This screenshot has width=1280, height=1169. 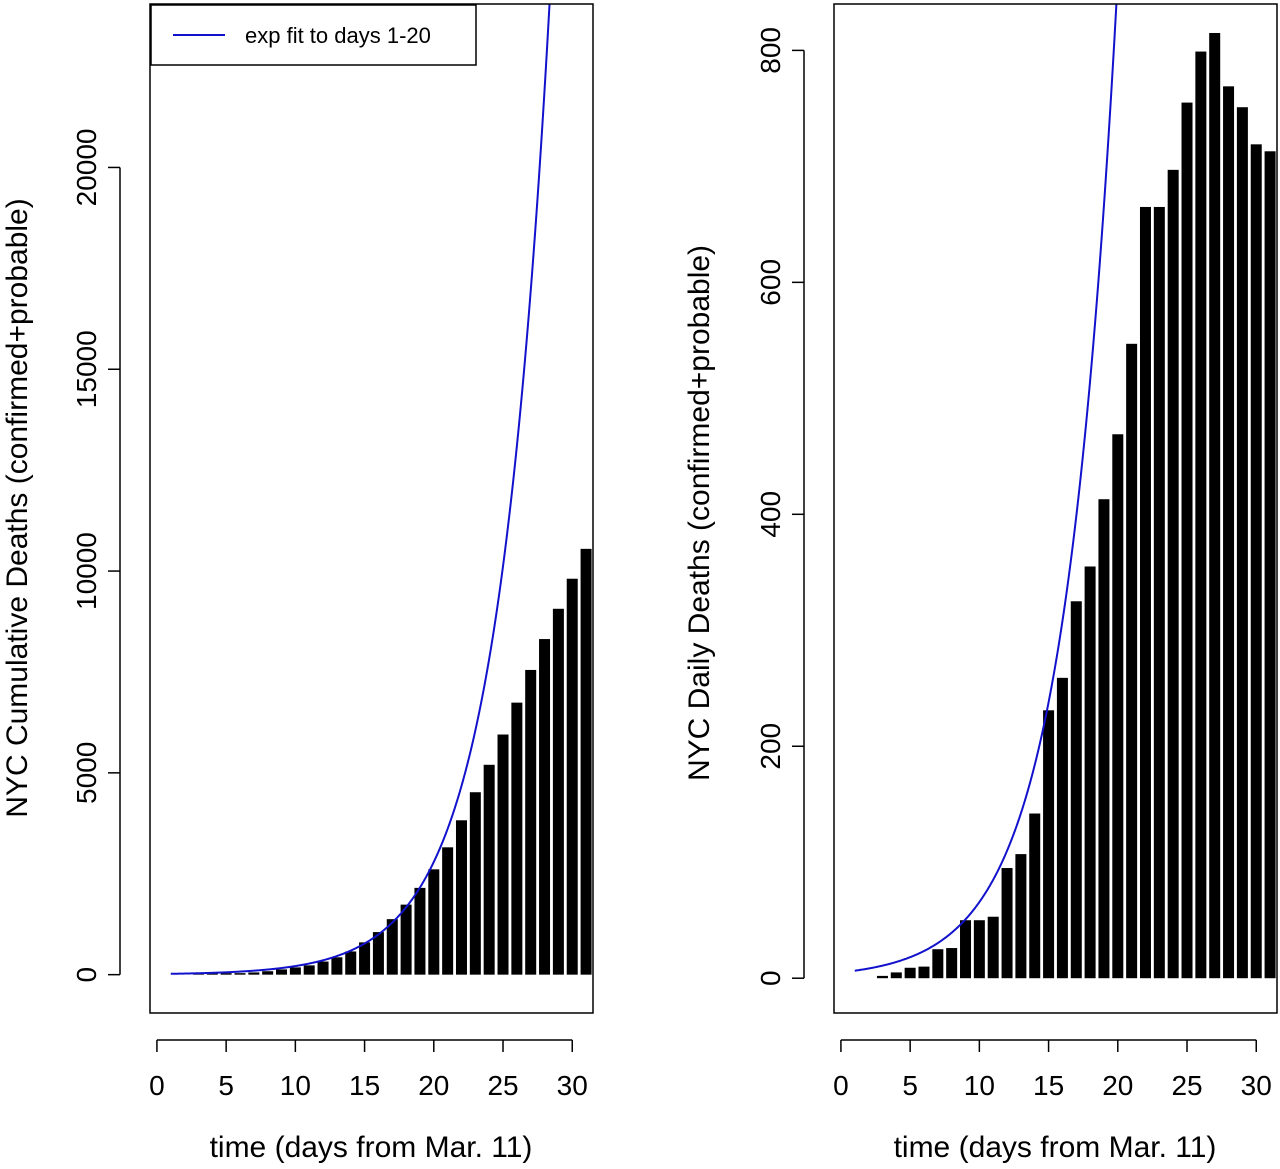 I want to click on legend: exp fit to days 1-20, so click(x=313, y=35).